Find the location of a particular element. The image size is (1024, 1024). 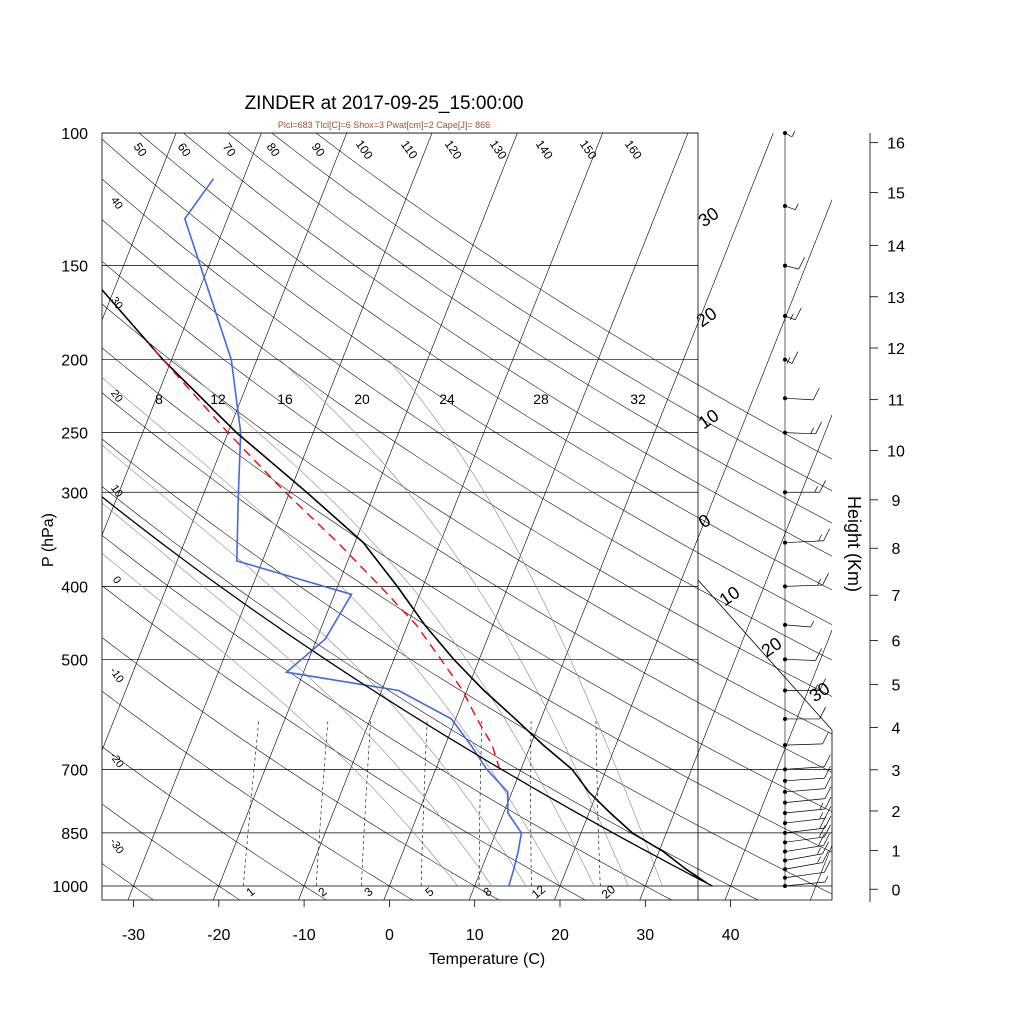

height-tick-label: 3 is located at coordinates (896, 771).